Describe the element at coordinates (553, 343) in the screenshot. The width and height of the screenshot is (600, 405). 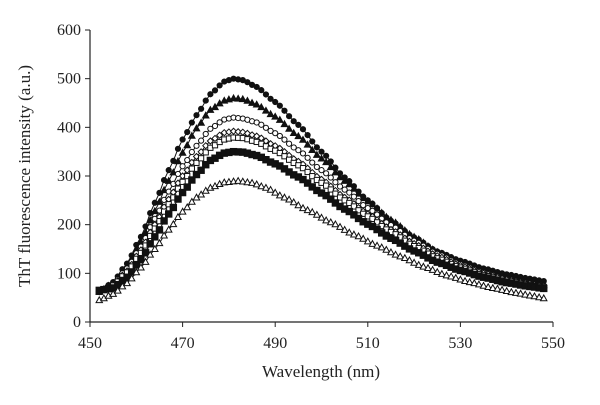
I see `x-tick-label: 550` at that location.